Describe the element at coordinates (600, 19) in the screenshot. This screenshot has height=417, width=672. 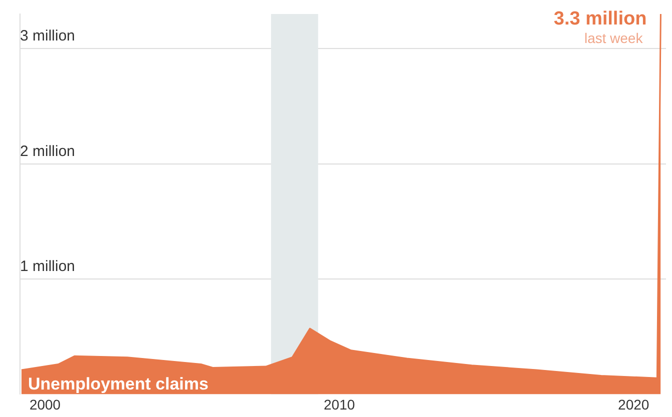
I see `annotation: 3.3 million` at that location.